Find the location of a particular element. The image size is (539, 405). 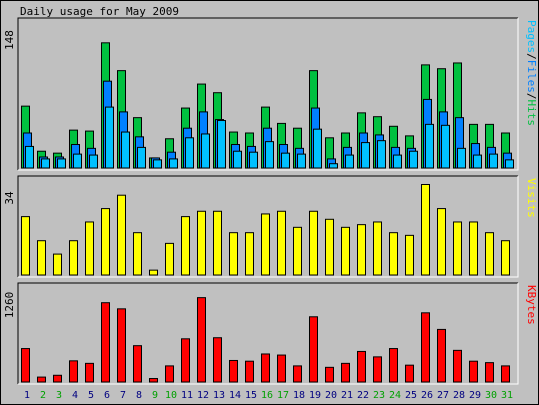

hits-files-pages-y-axis-max-label: 148 is located at coordinates (9, 40).